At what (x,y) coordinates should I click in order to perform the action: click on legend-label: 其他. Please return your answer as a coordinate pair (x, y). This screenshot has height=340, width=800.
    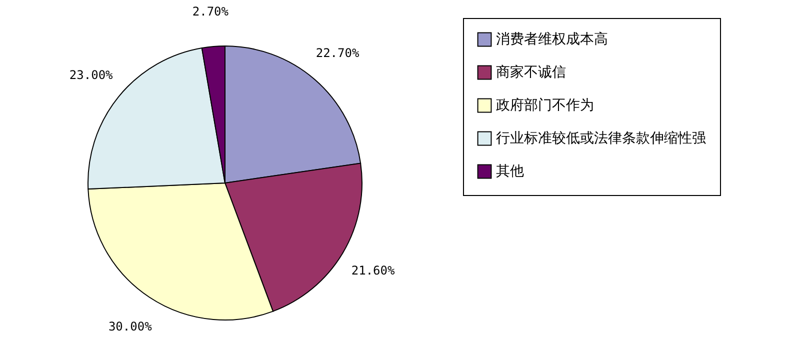
    Looking at the image, I should click on (510, 172).